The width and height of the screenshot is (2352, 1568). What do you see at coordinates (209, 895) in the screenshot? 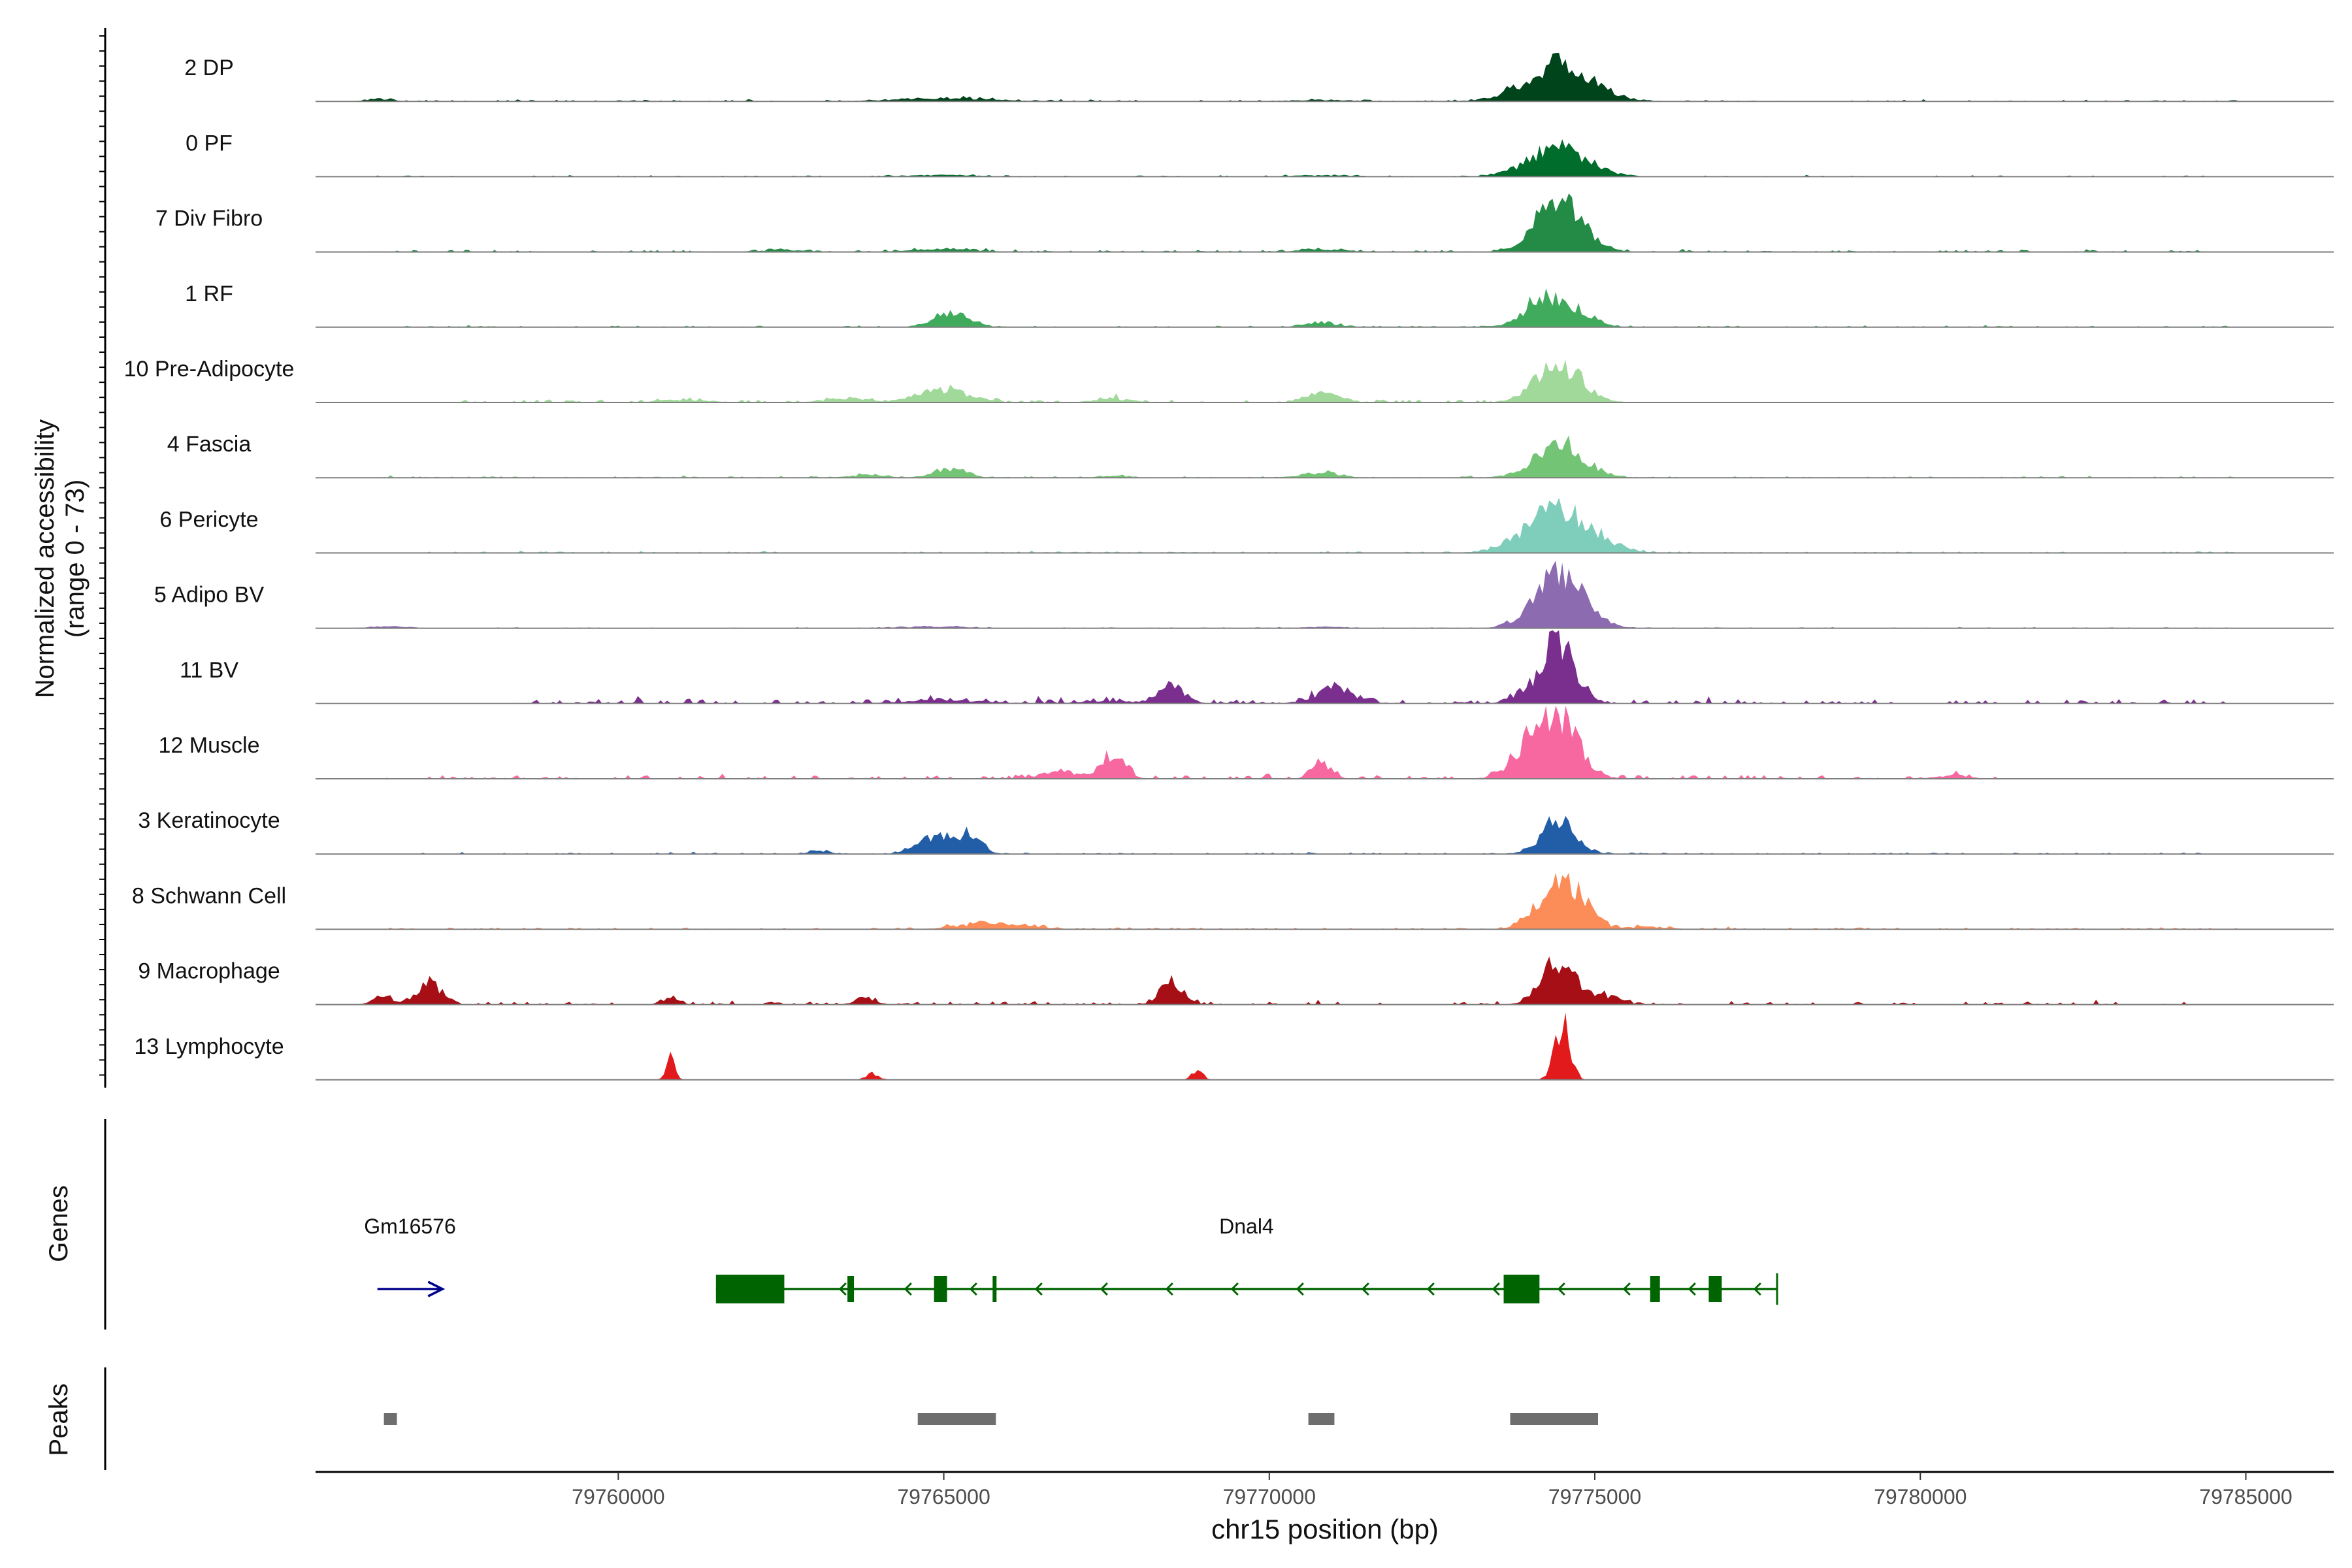
I see `track-label: 8 Schwann Cell` at bounding box center [209, 895].